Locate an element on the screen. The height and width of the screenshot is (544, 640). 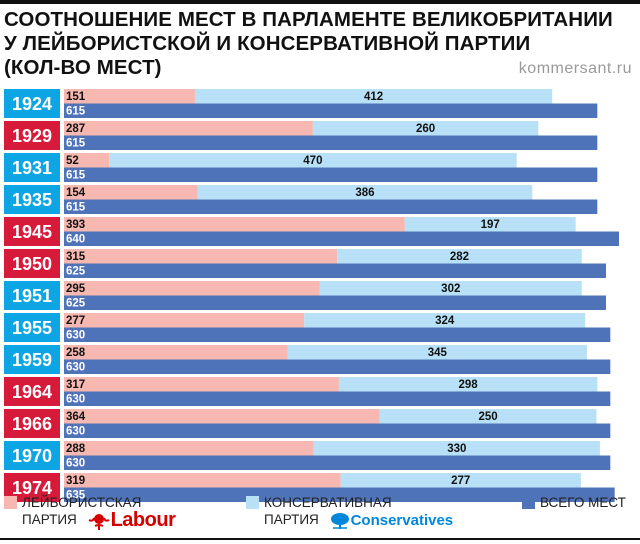
year-label-1945: 1945 is located at coordinates (32, 232).